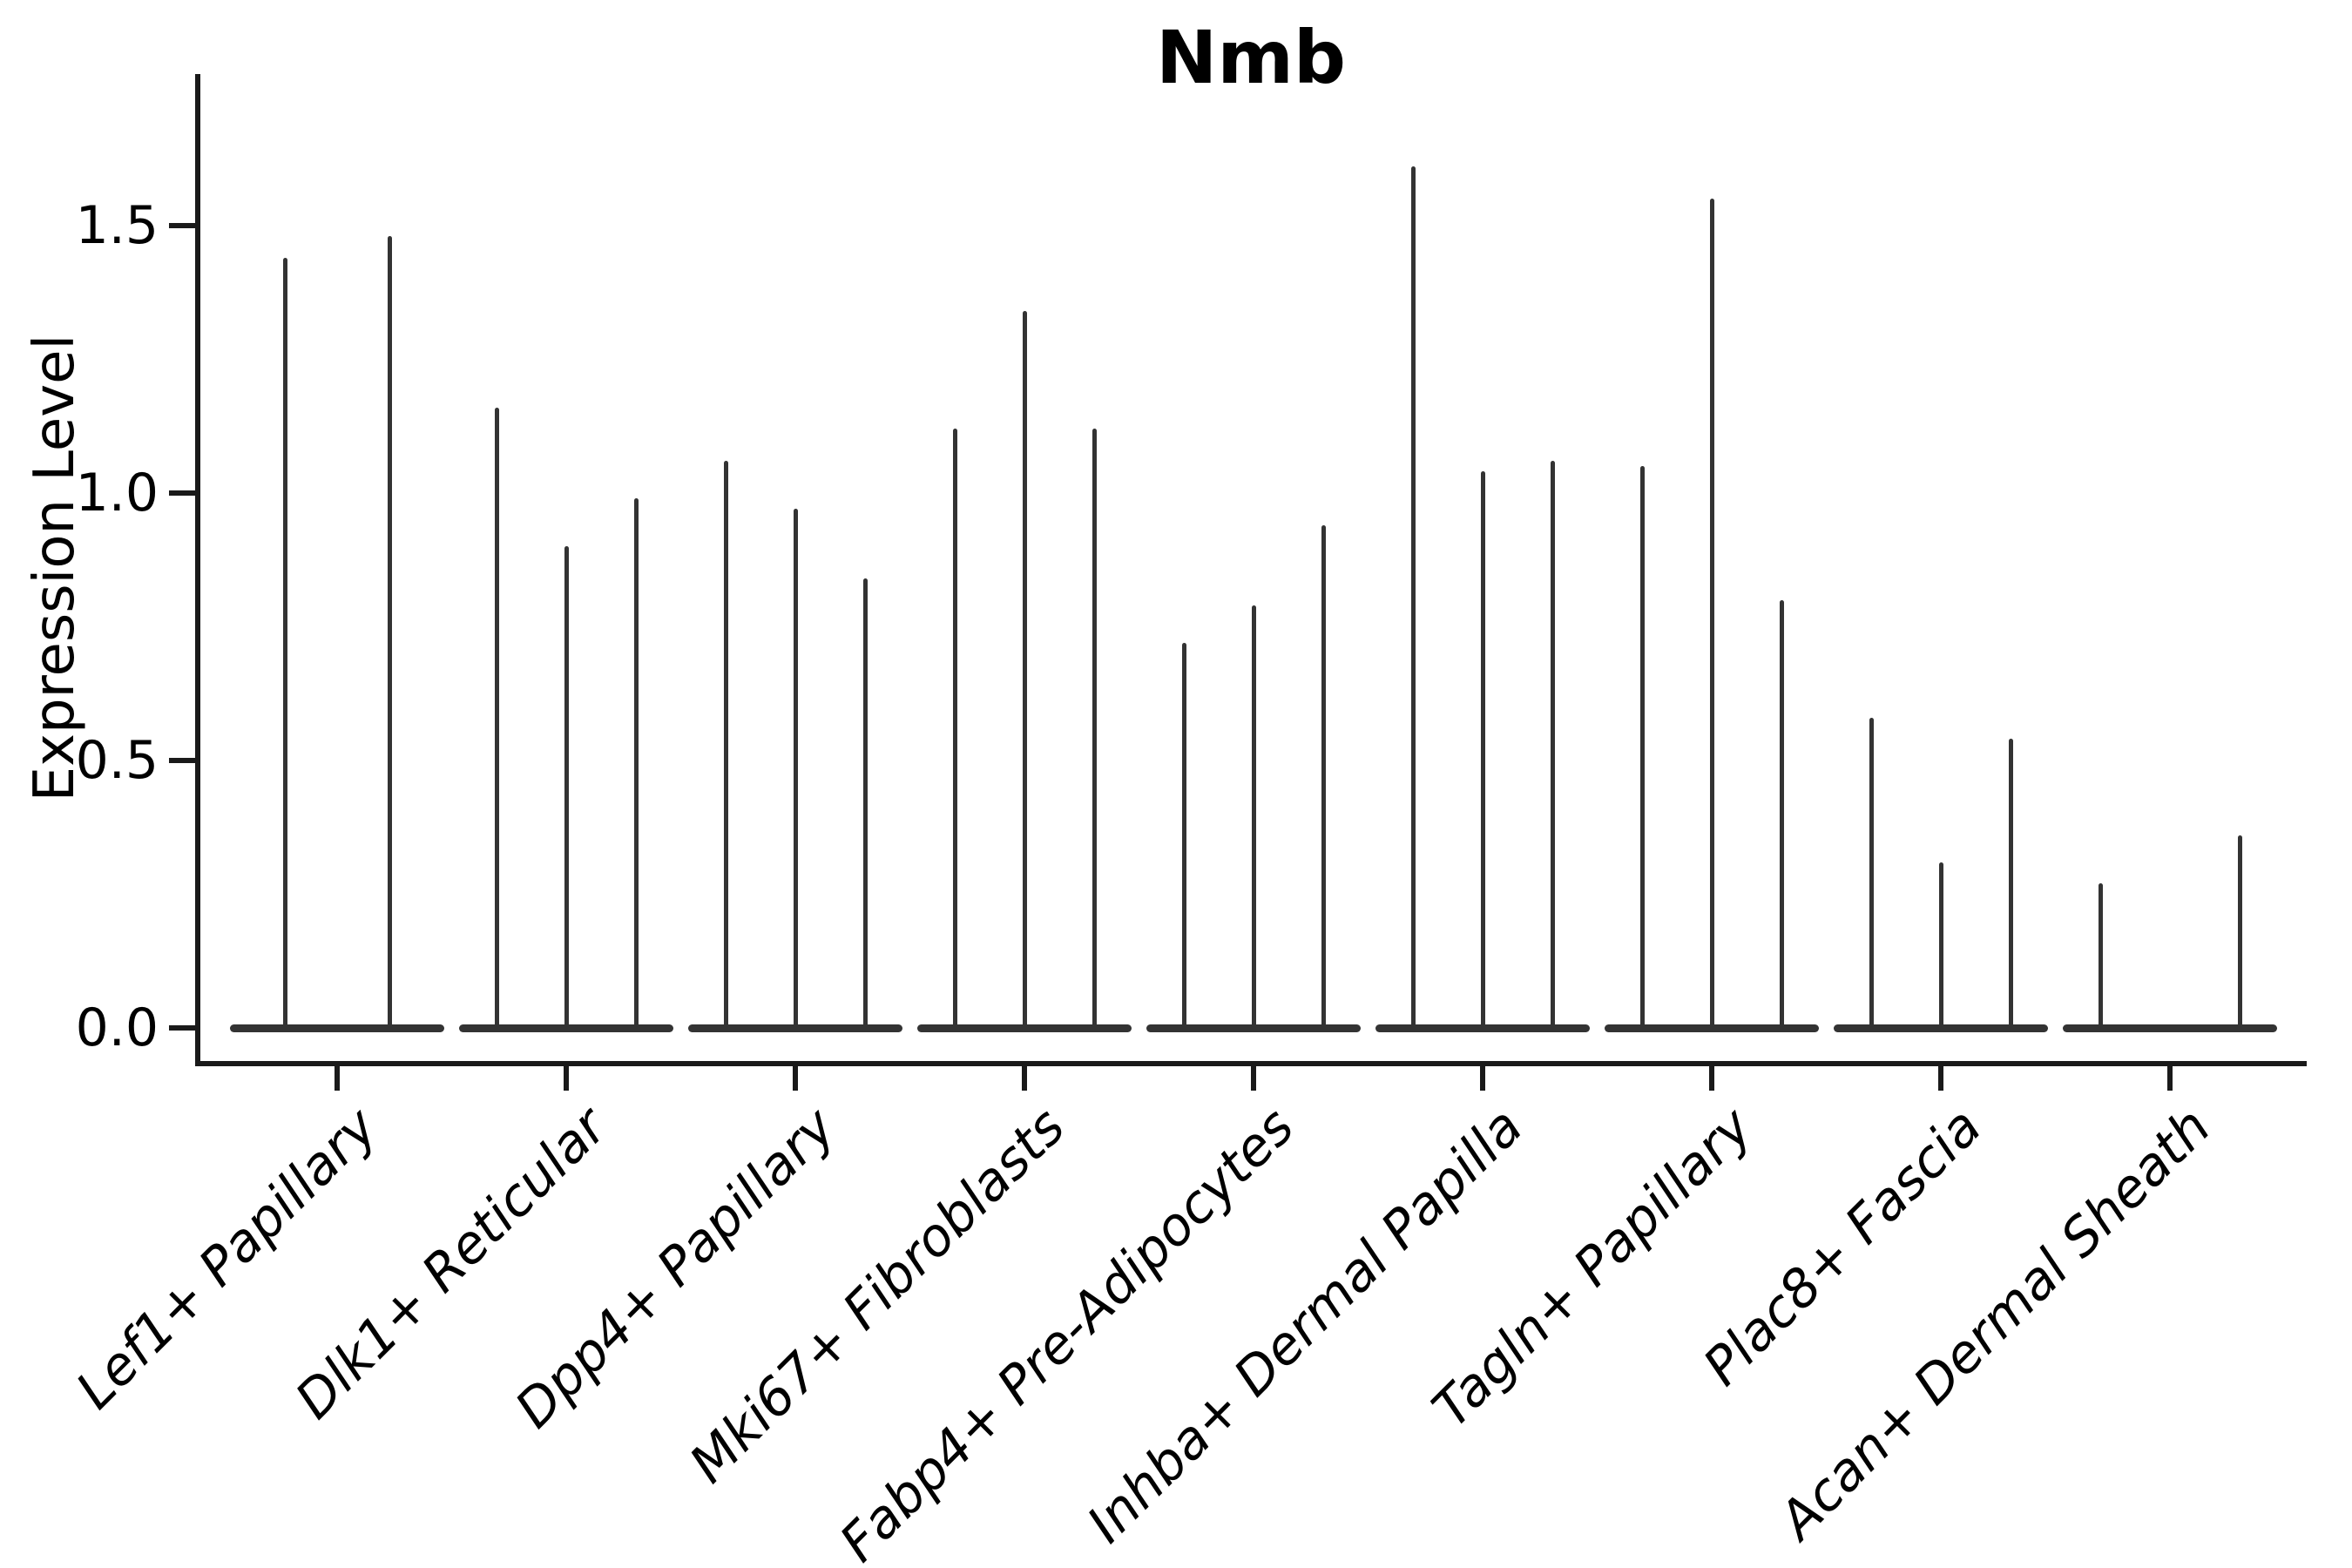 The image size is (2352, 1568). Describe the element at coordinates (117, 494) in the screenshot. I see `y-tick-label: 1.0` at that location.